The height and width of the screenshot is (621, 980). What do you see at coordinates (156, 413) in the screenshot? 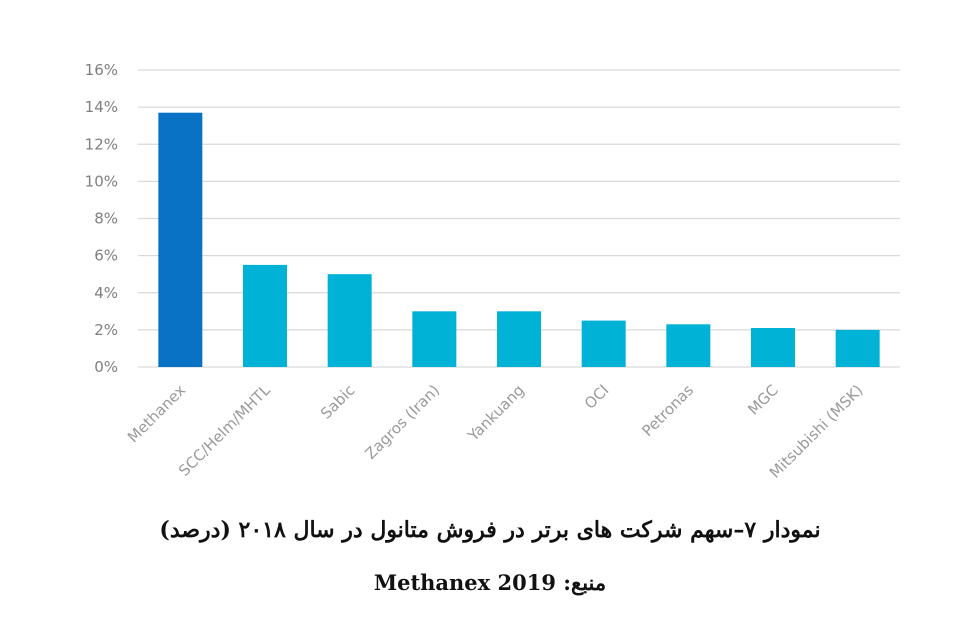
I see `x-category-label: Methanex` at bounding box center [156, 413].